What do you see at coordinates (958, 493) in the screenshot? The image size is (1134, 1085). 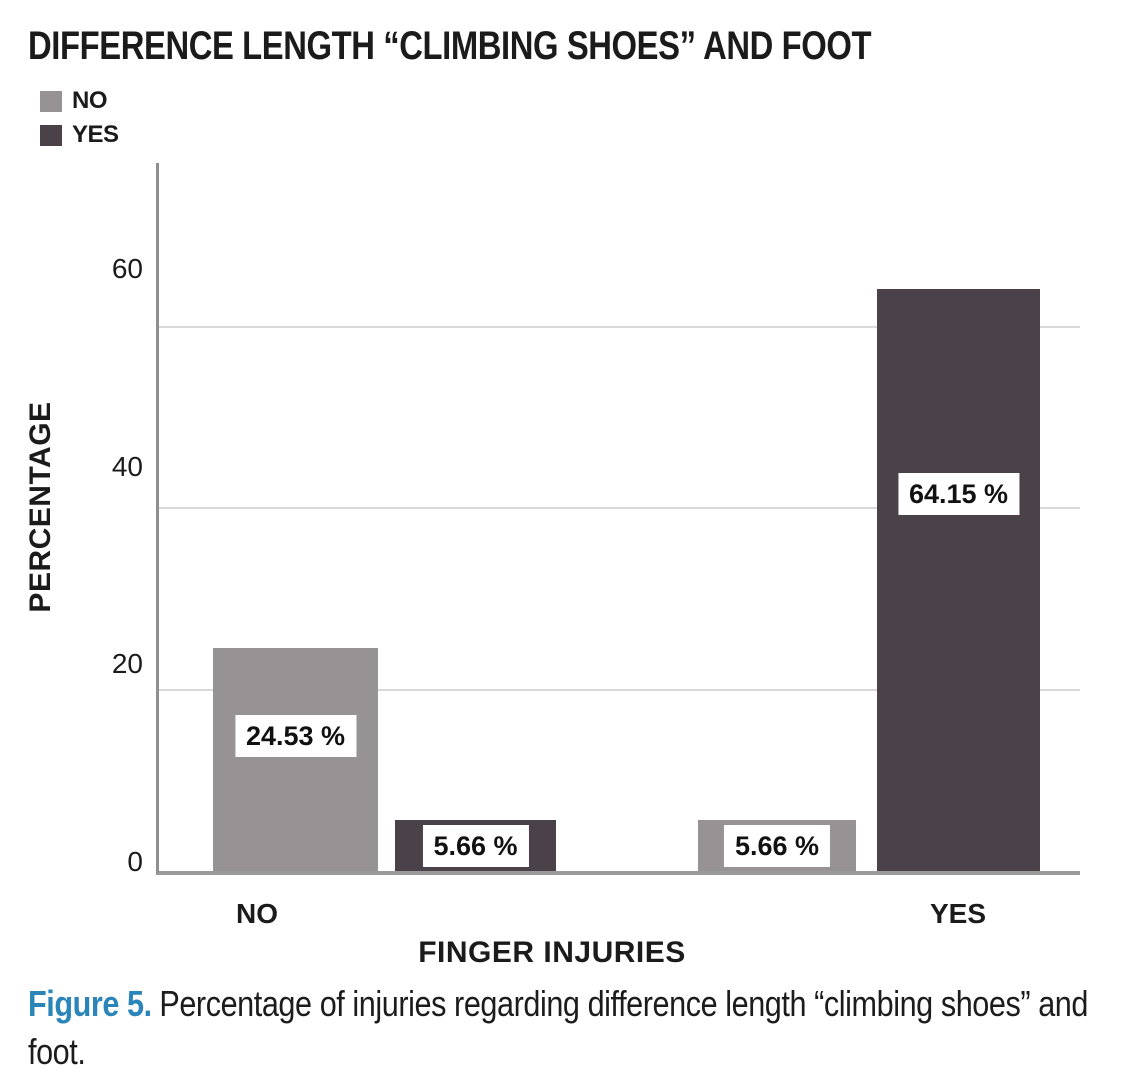 I see `value-label: 64.15 %` at bounding box center [958, 493].